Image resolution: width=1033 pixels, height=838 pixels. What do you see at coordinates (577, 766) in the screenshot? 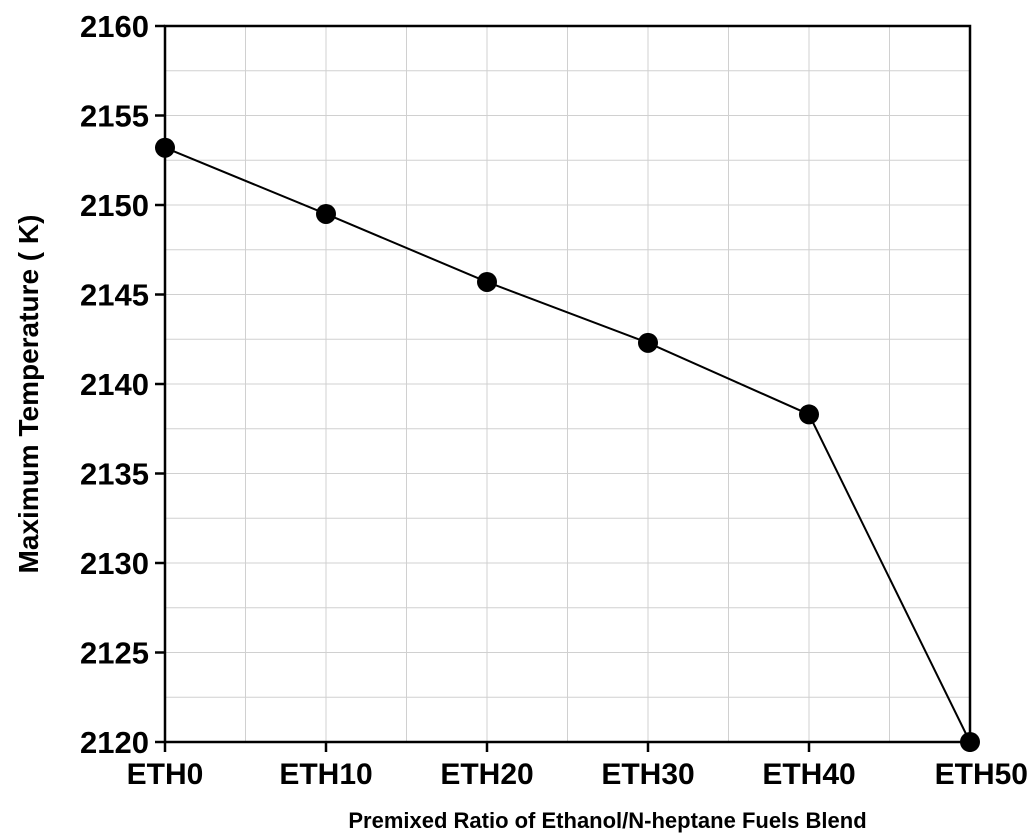
I see `x-axis-ticks: ETH0 ETH10 ETH20 ETH30 ETH40 ETH50` at bounding box center [577, 766].